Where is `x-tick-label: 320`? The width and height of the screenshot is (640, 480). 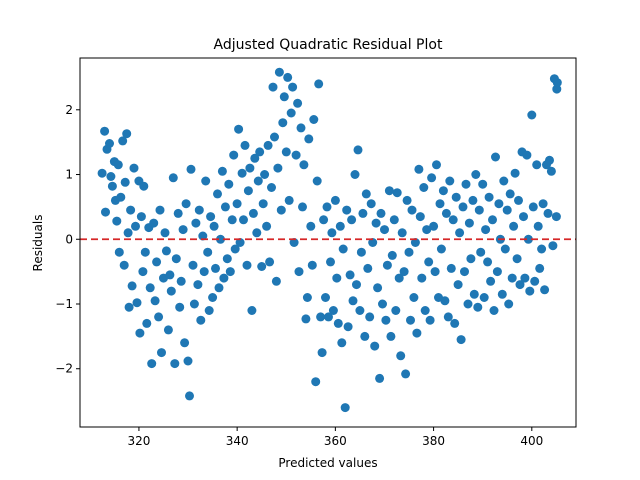
x-tick-label: 320 is located at coordinates (138, 441).